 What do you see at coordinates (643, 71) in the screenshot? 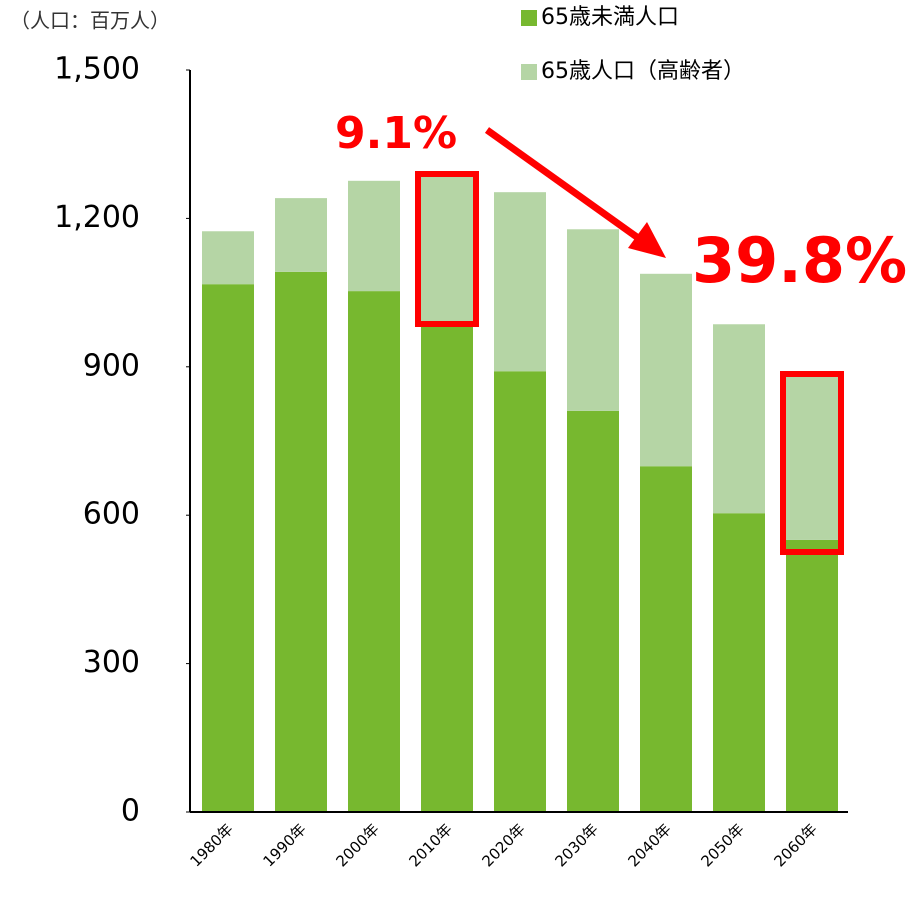
I see `legend-label: 65歳人口（高齢者）` at bounding box center [643, 71].